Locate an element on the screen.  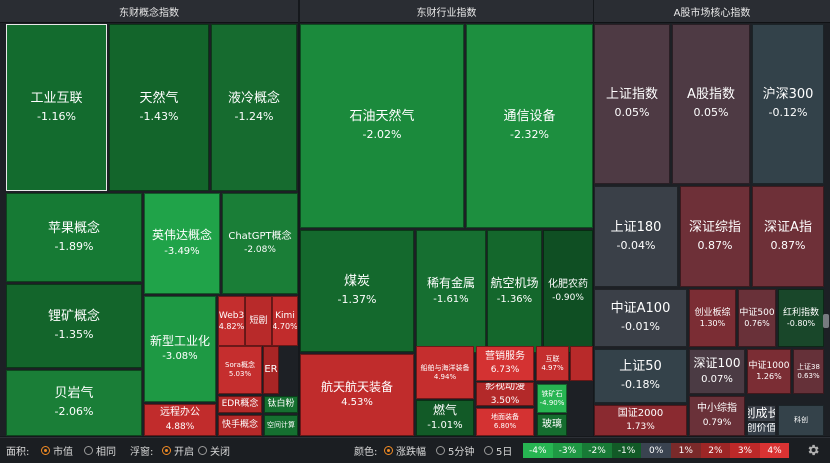
heatmap-tile: 中证500 0.76% is located at coordinates (757, 318).